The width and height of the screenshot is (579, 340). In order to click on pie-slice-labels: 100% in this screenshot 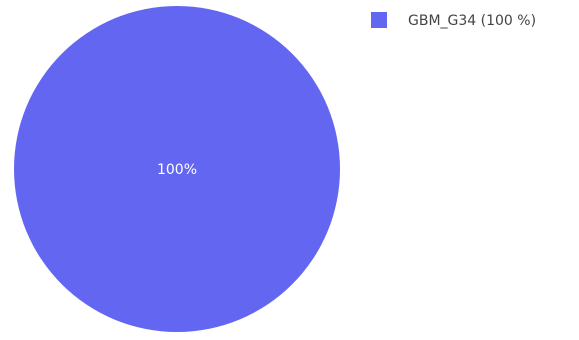, I will do `click(177, 170)`.